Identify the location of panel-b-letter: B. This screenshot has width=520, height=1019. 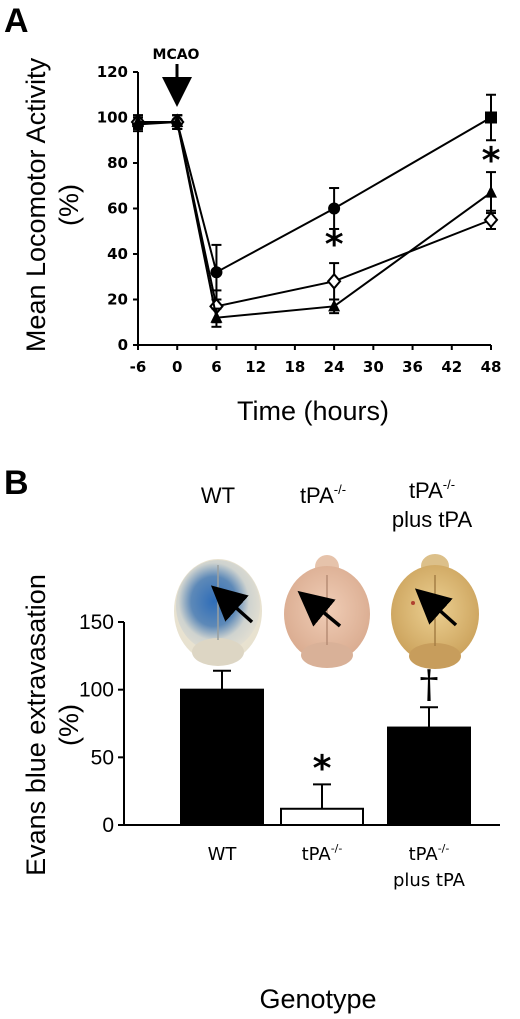
(16, 483).